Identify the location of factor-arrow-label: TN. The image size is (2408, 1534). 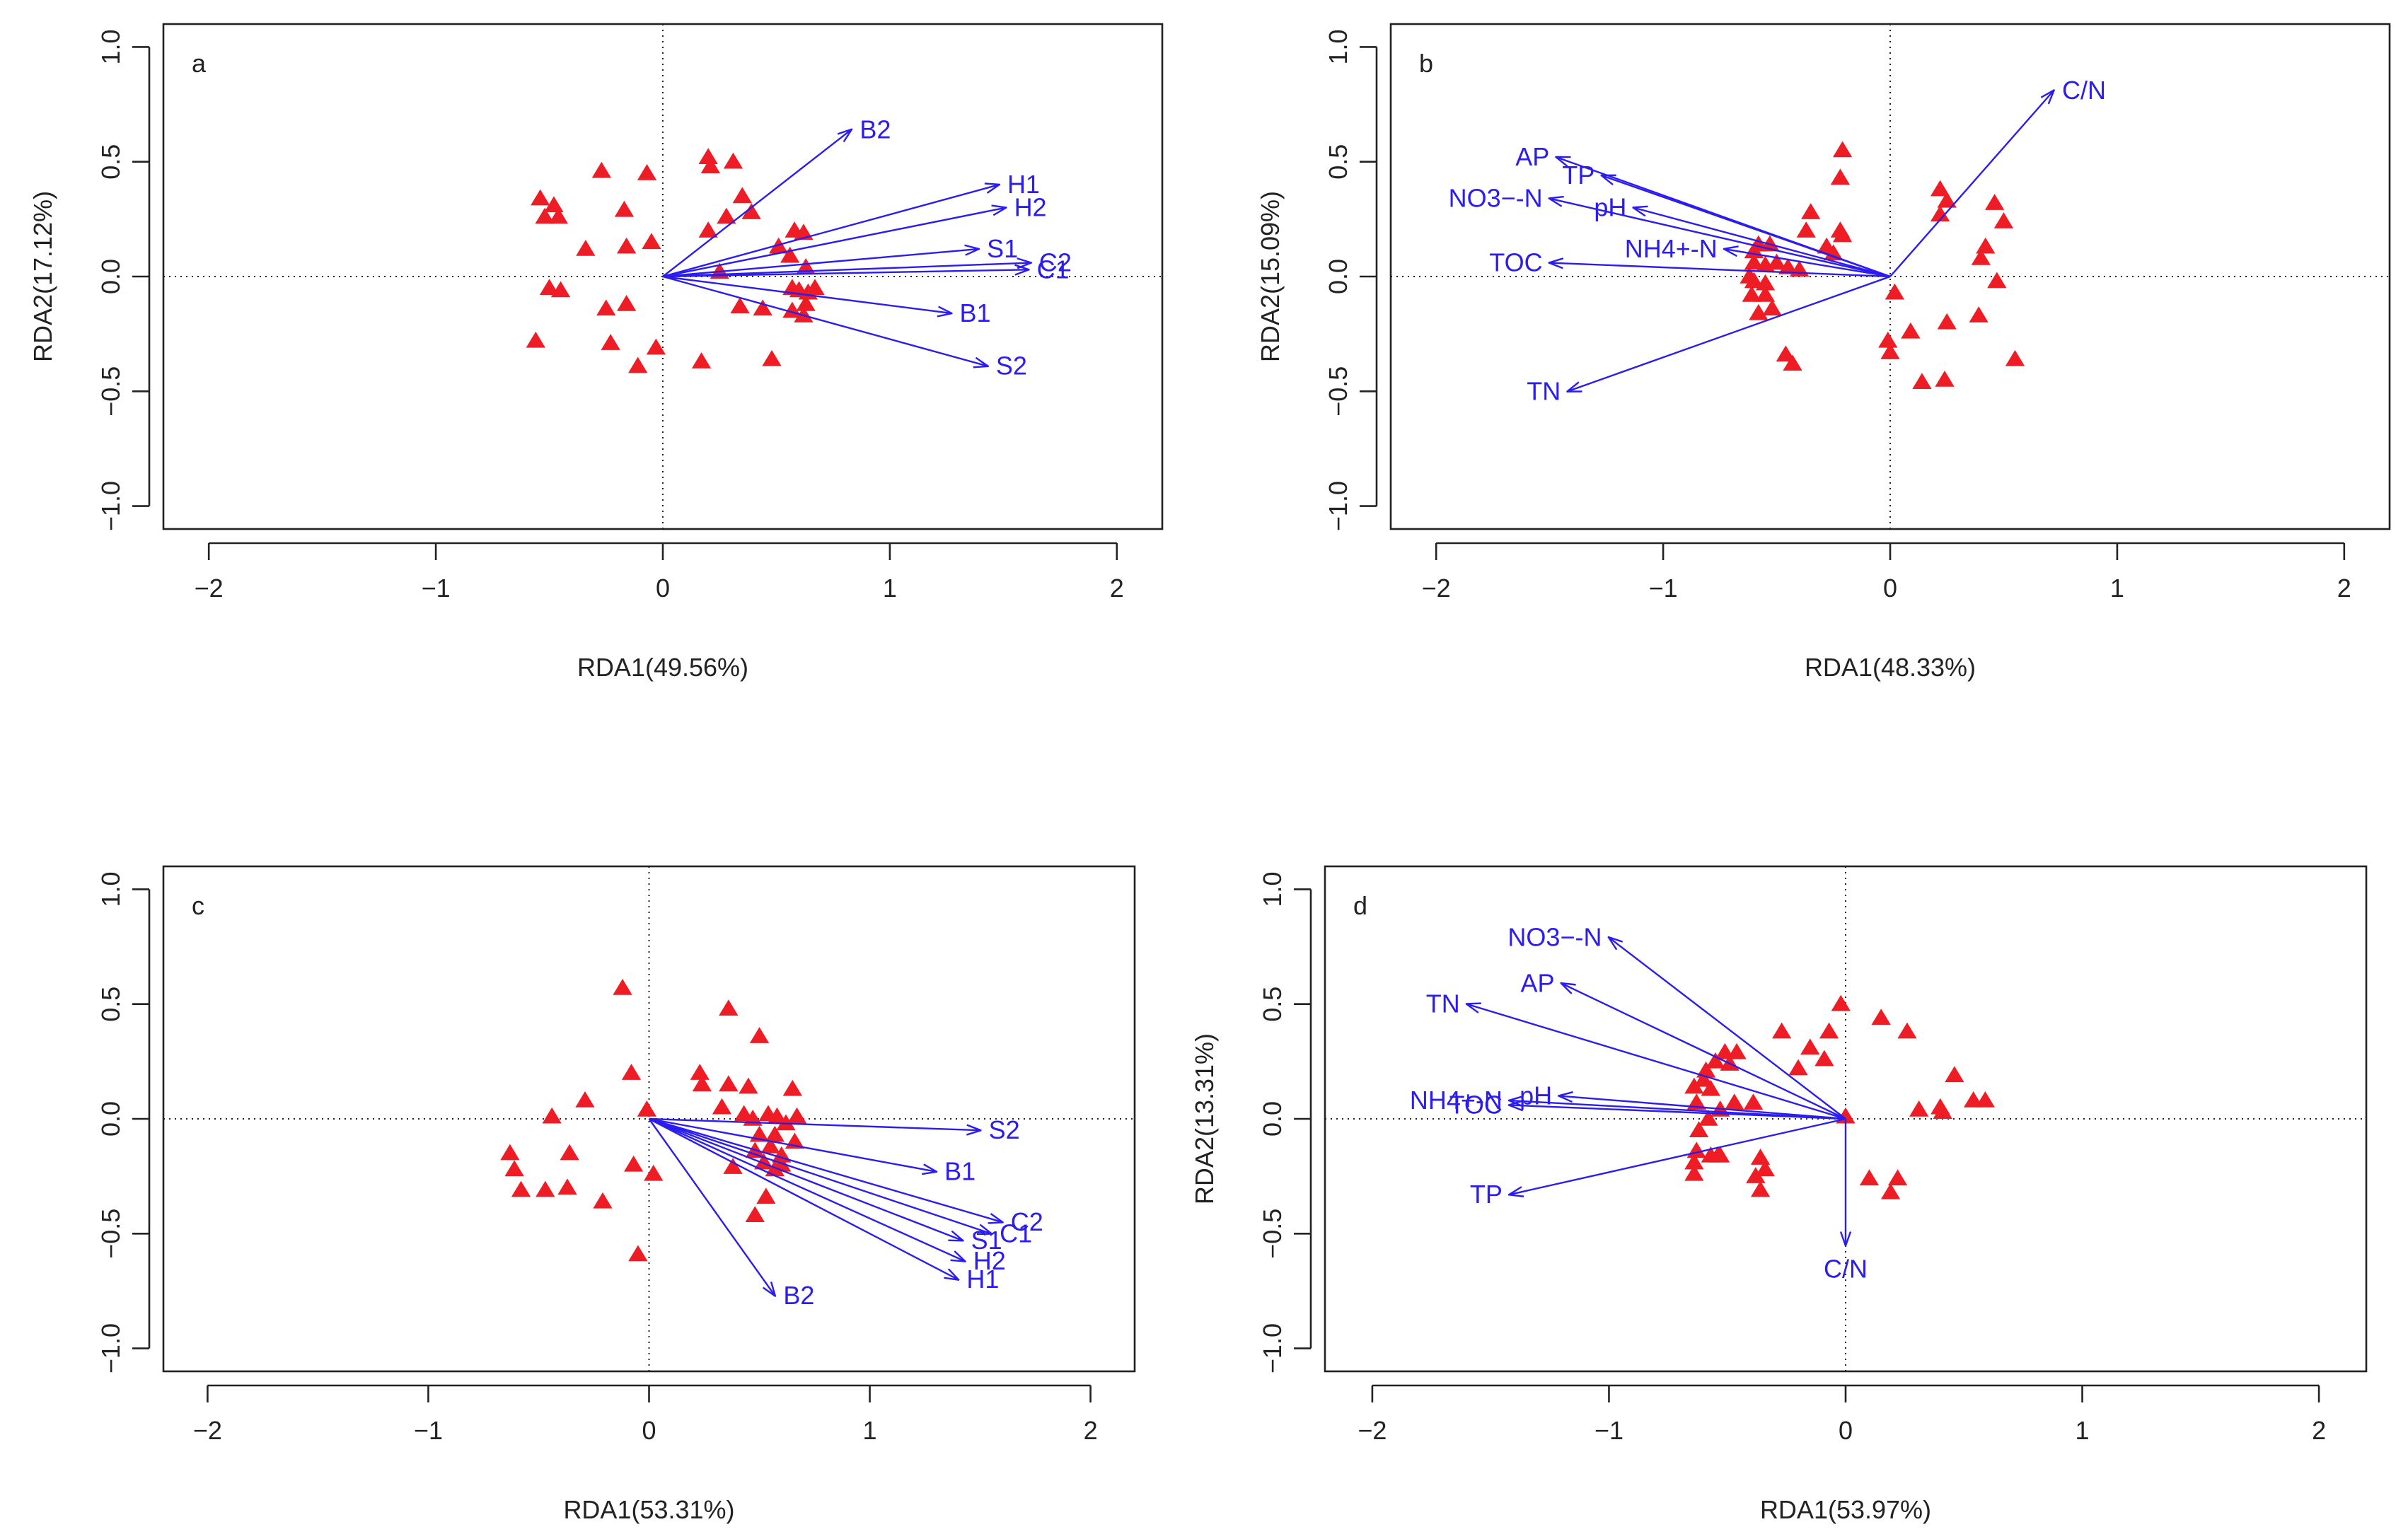
(1544, 390).